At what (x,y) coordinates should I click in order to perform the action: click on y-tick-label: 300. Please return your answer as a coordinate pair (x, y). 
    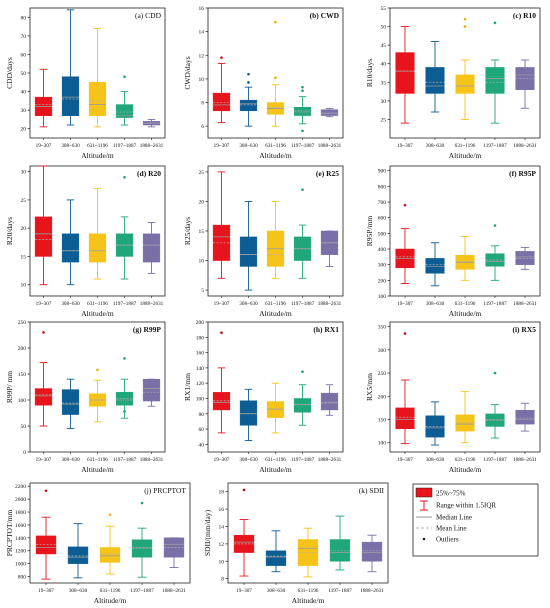
    Looking at the image, I should click on (382, 351).